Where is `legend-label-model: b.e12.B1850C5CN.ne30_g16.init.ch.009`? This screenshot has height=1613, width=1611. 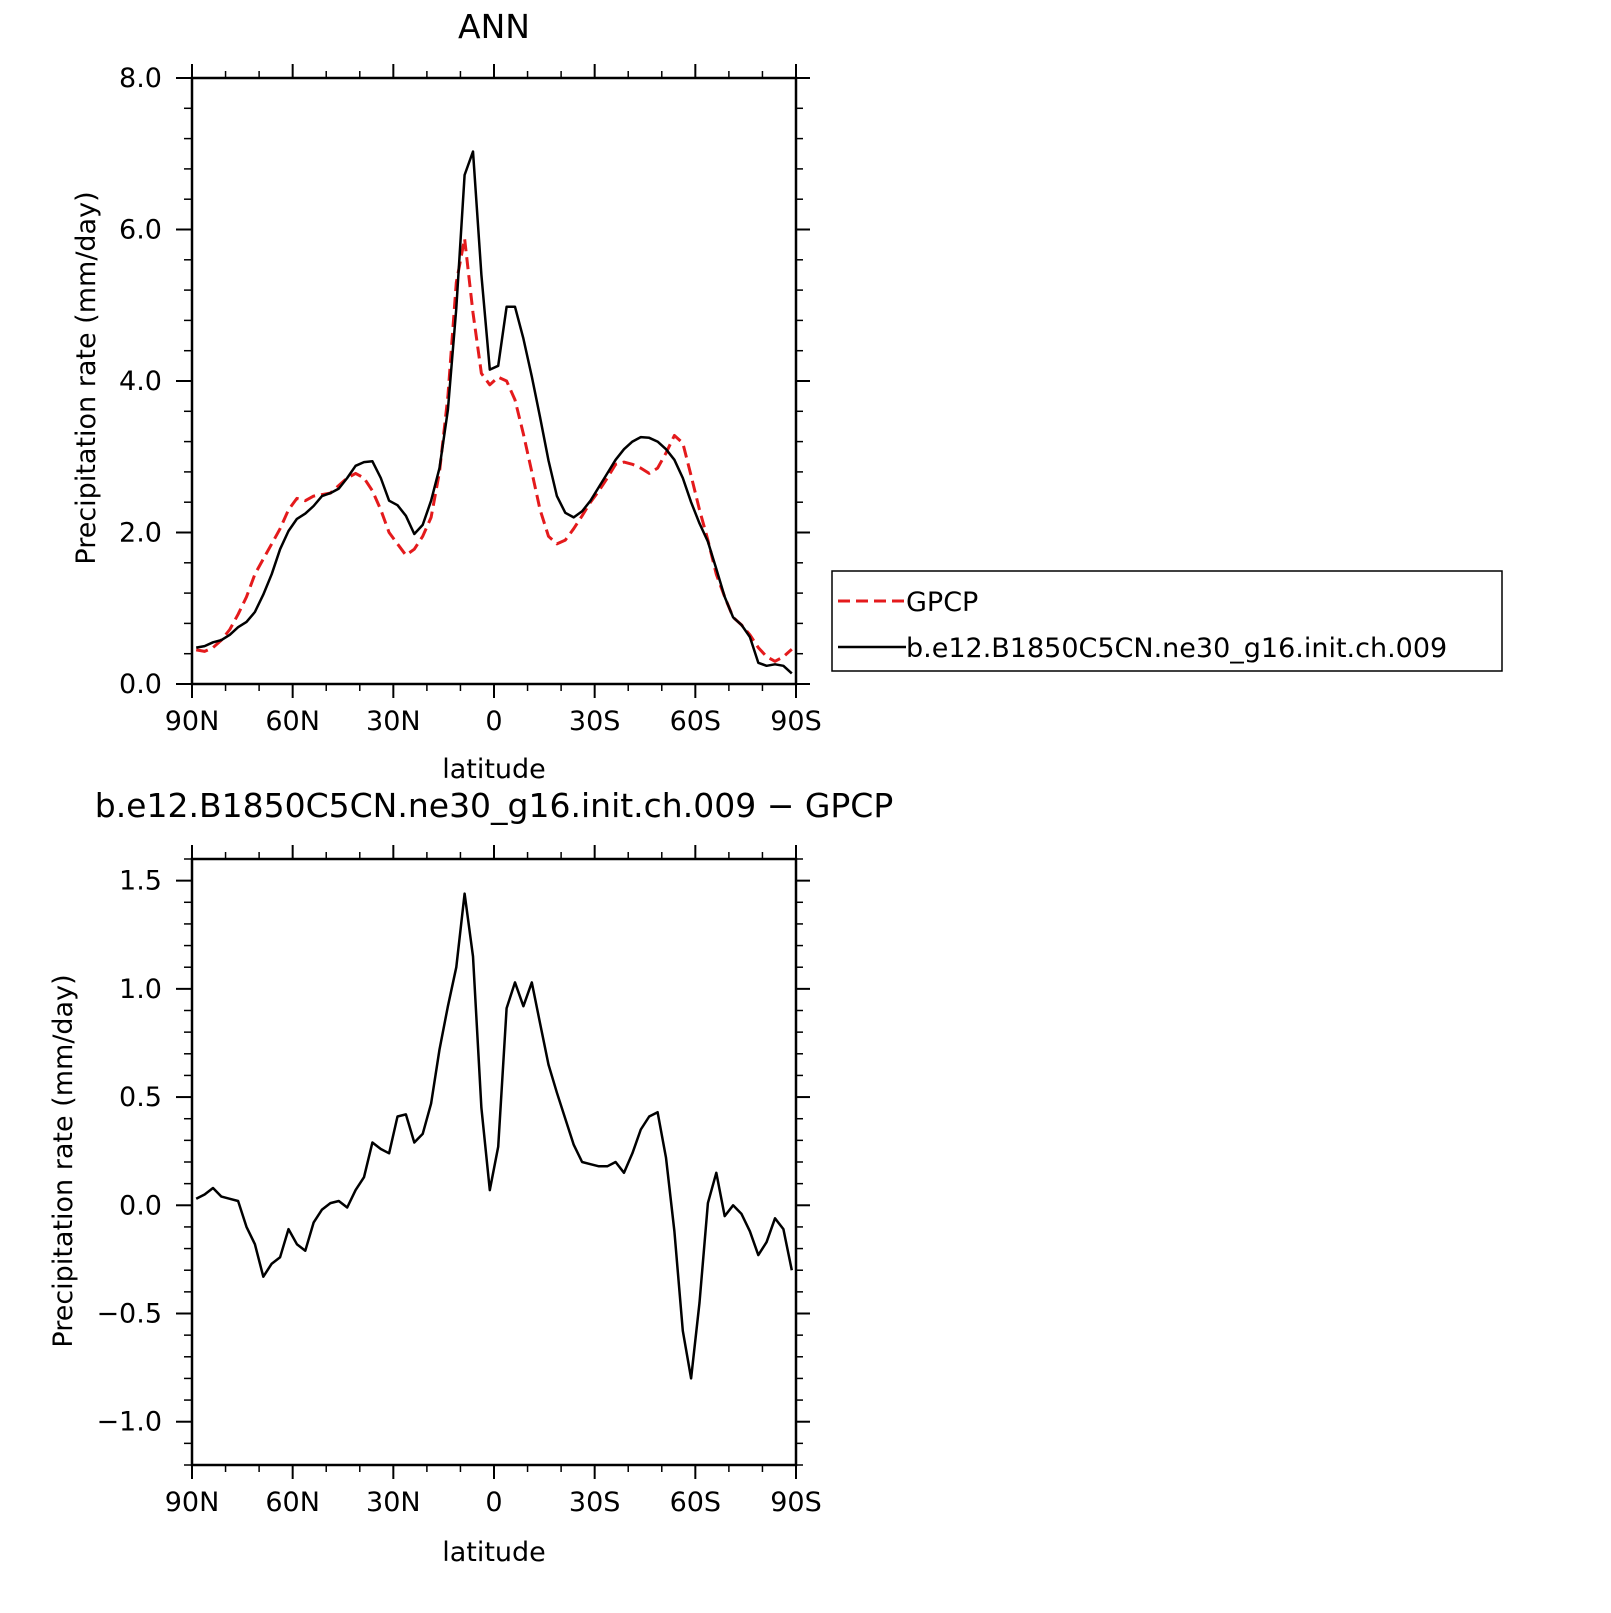
legend-label-model: b.e12.B1850C5CN.ne30_g16.init.ch.009 is located at coordinates (1176, 648).